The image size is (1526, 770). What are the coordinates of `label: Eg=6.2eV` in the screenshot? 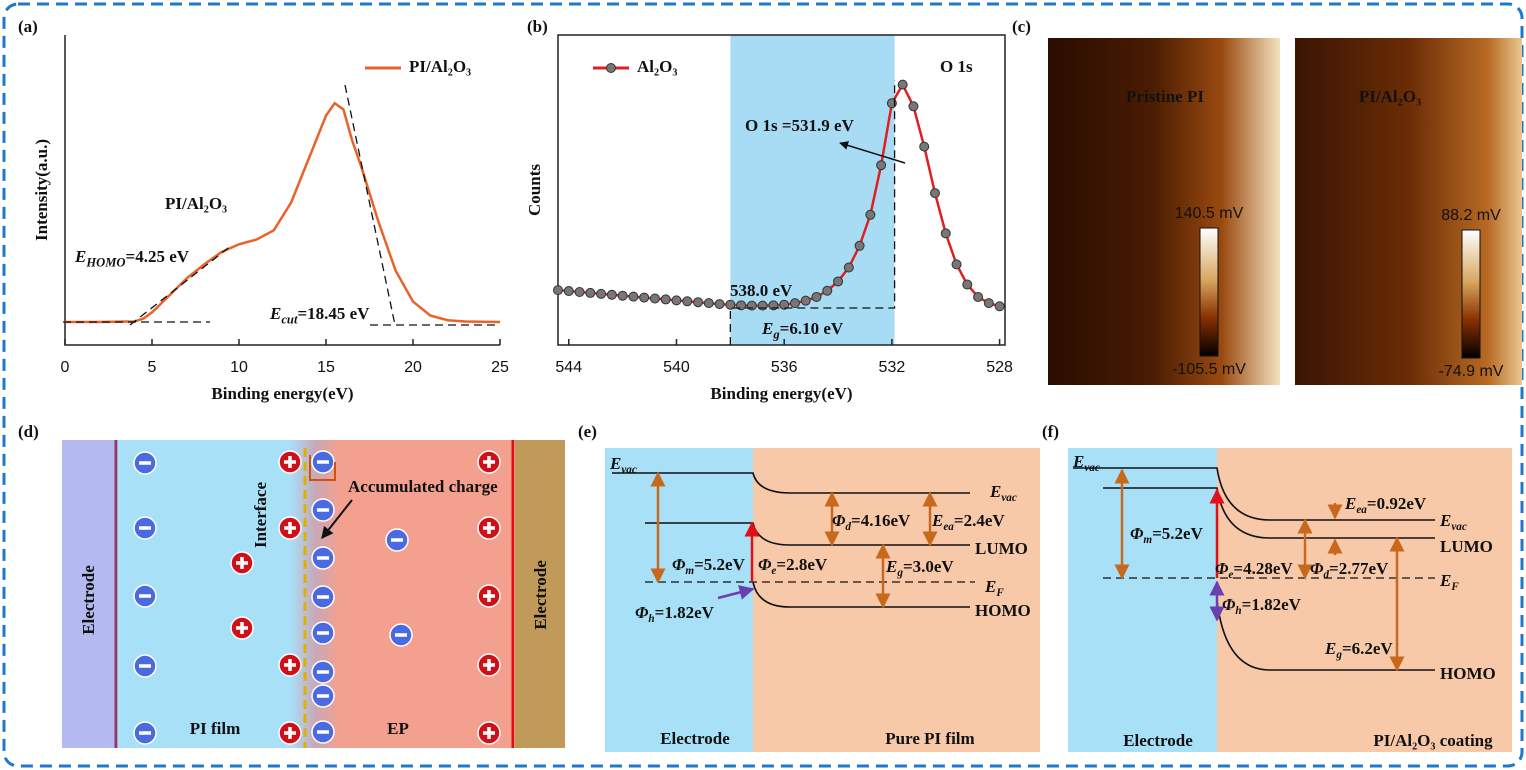 It's located at (1358, 649).